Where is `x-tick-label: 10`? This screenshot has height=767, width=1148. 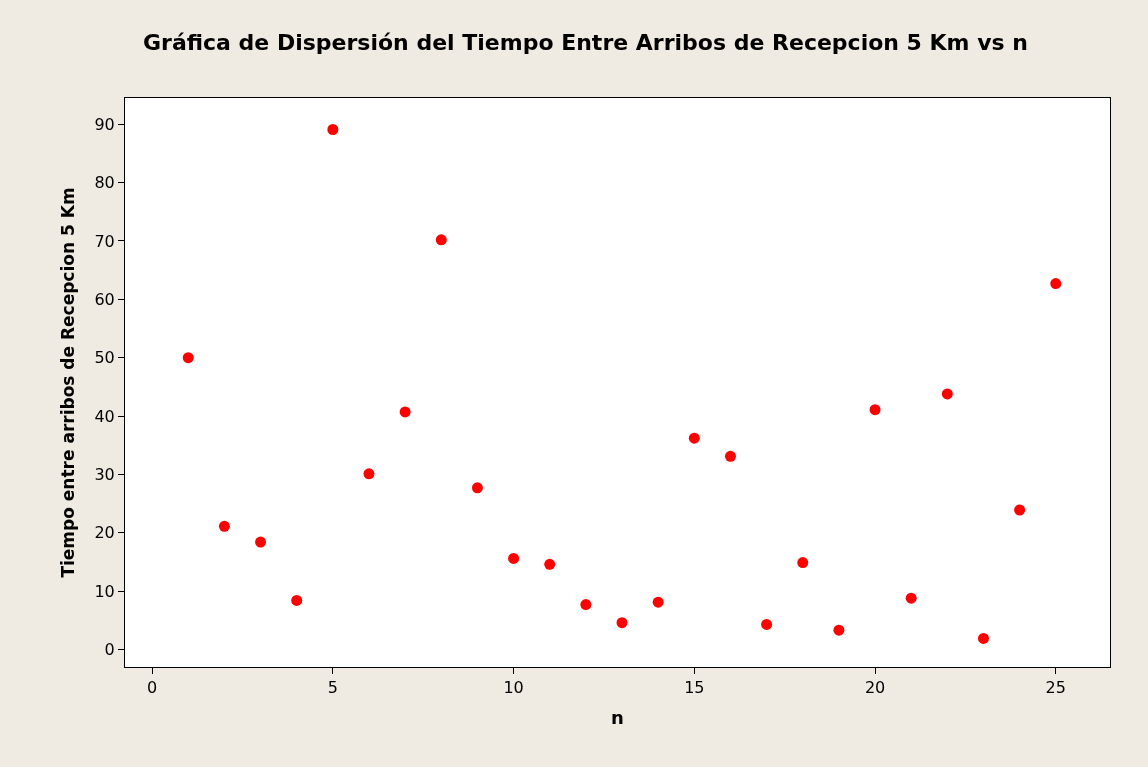 x-tick-label: 10 is located at coordinates (513, 688).